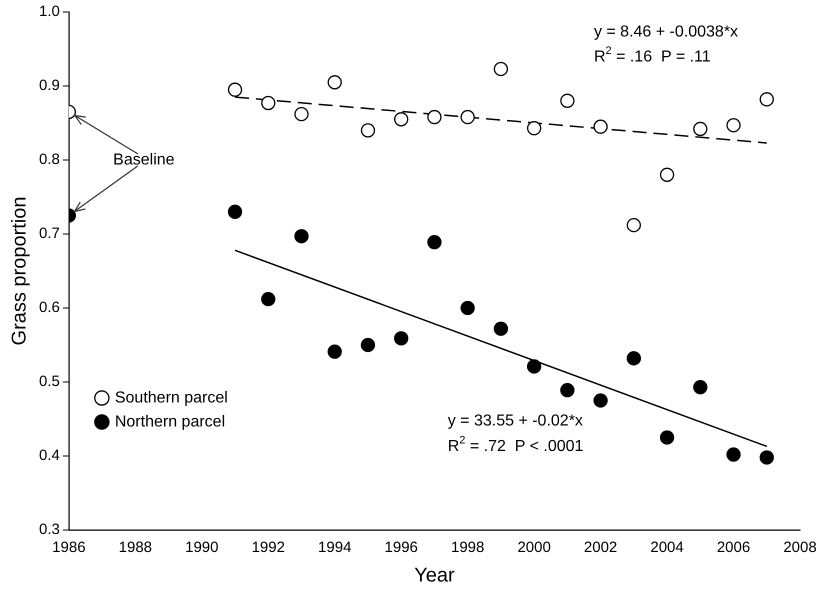 The height and width of the screenshot is (596, 830). Describe the element at coordinates (49, 529) in the screenshot. I see `y-tick-label: 0.3` at that location.